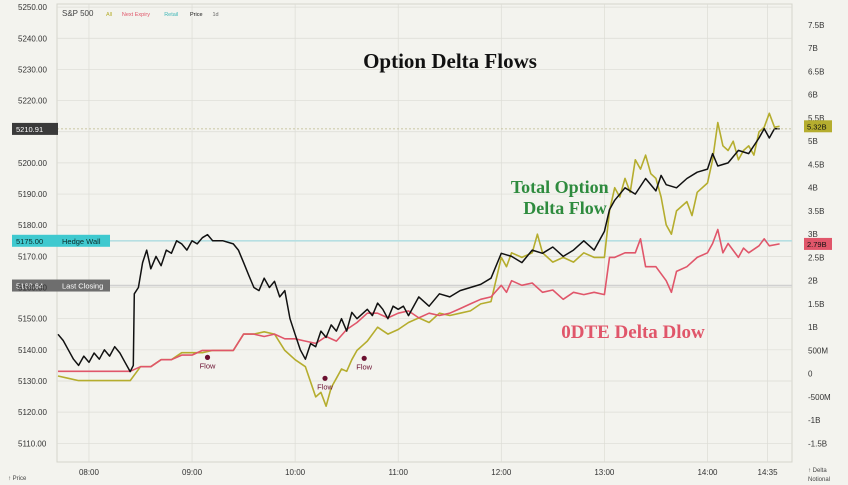  I want to click on x-tick-label: 09:00, so click(192, 472).